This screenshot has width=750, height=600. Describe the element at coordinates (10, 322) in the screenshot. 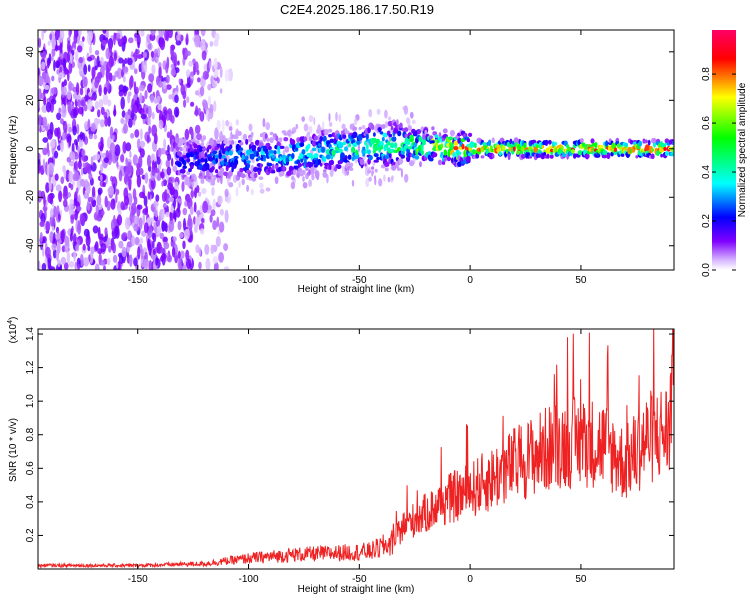

I see `snr-multiplier-exp: 4` at that location.